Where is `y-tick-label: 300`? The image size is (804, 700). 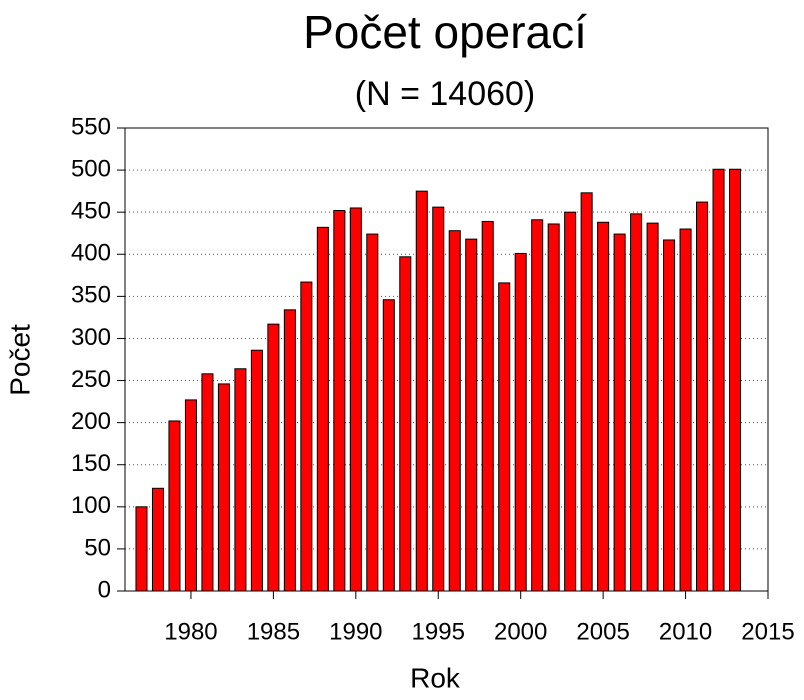 y-tick-label: 300 is located at coordinates (91, 337).